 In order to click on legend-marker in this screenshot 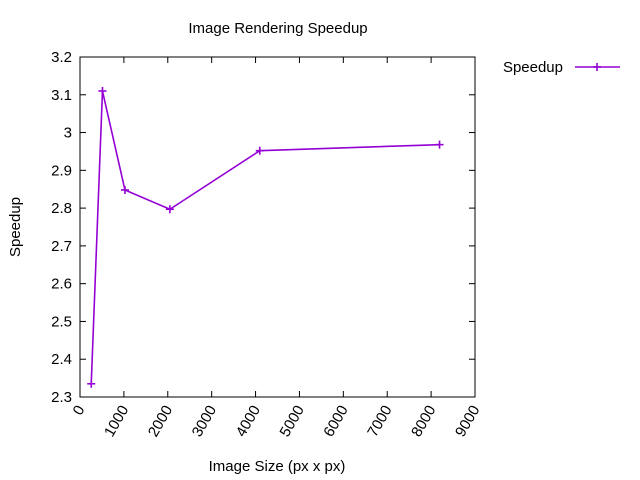, I will do `click(597, 67)`.